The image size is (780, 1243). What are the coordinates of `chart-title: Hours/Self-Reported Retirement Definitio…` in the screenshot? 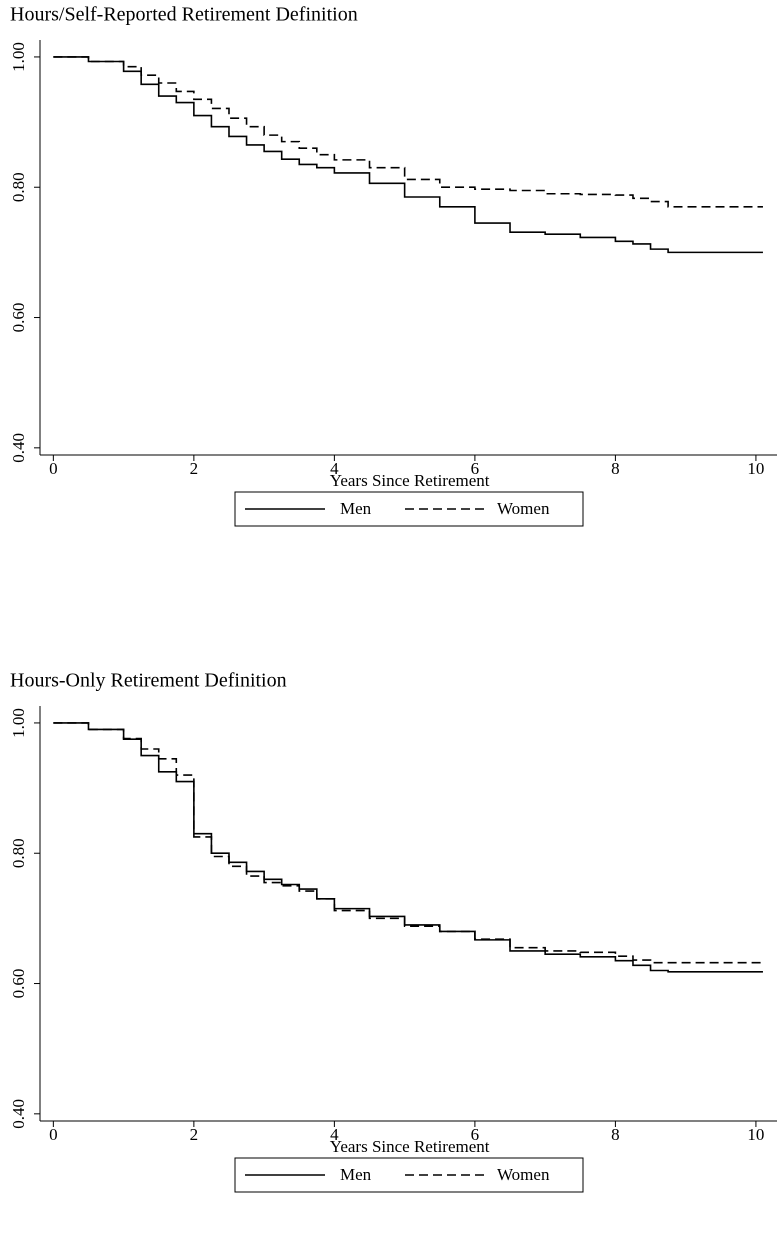 It's located at (184, 15).